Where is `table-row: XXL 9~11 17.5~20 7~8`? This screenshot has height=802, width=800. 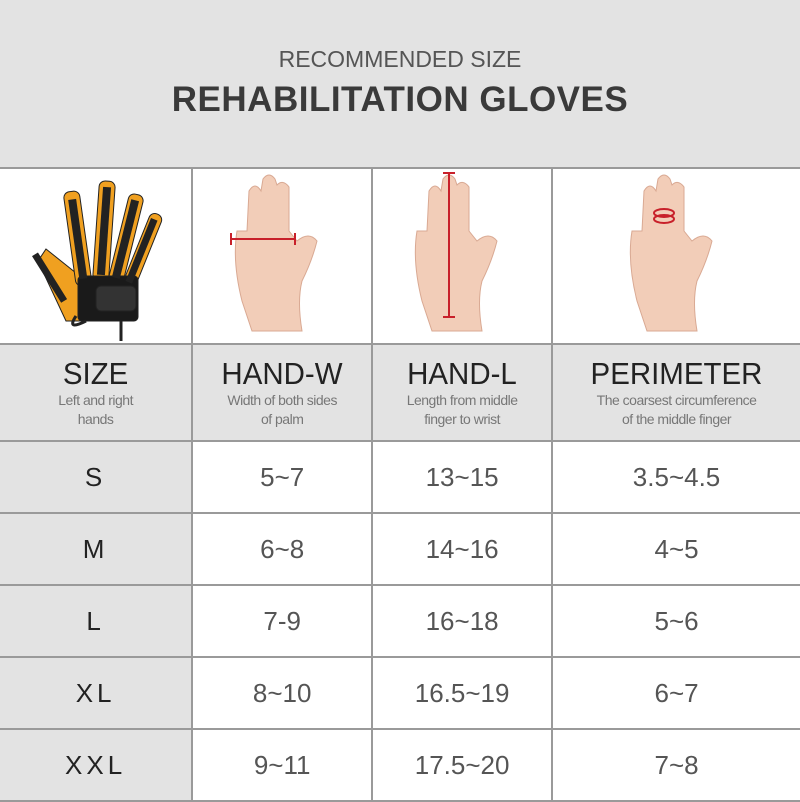
table-row: XXL 9~11 17.5~20 7~8 is located at coordinates (400, 765).